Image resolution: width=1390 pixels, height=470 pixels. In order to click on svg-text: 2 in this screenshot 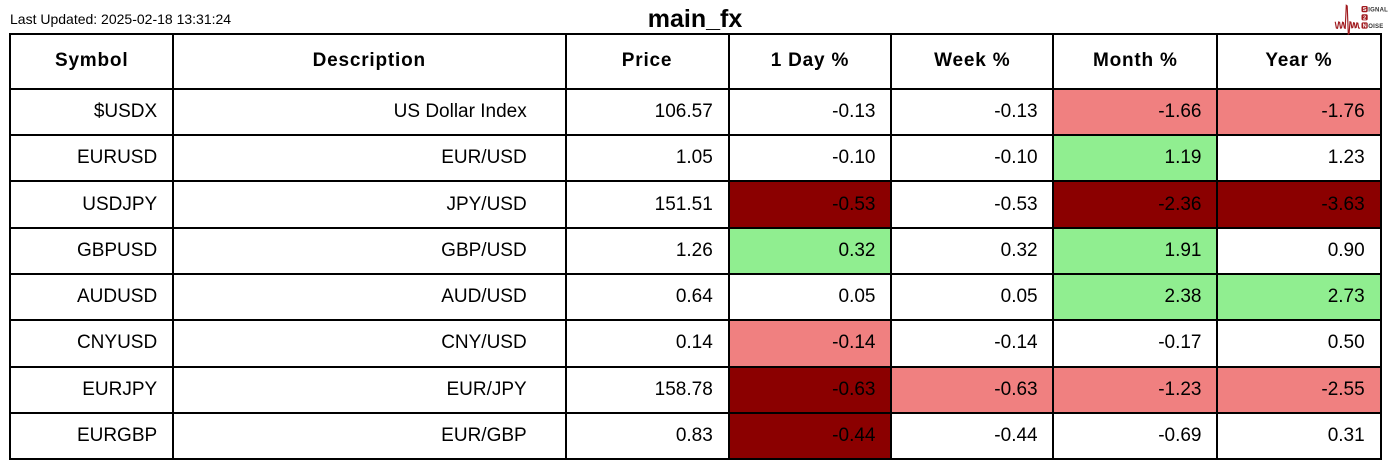, I will do `click(1364, 18)`.